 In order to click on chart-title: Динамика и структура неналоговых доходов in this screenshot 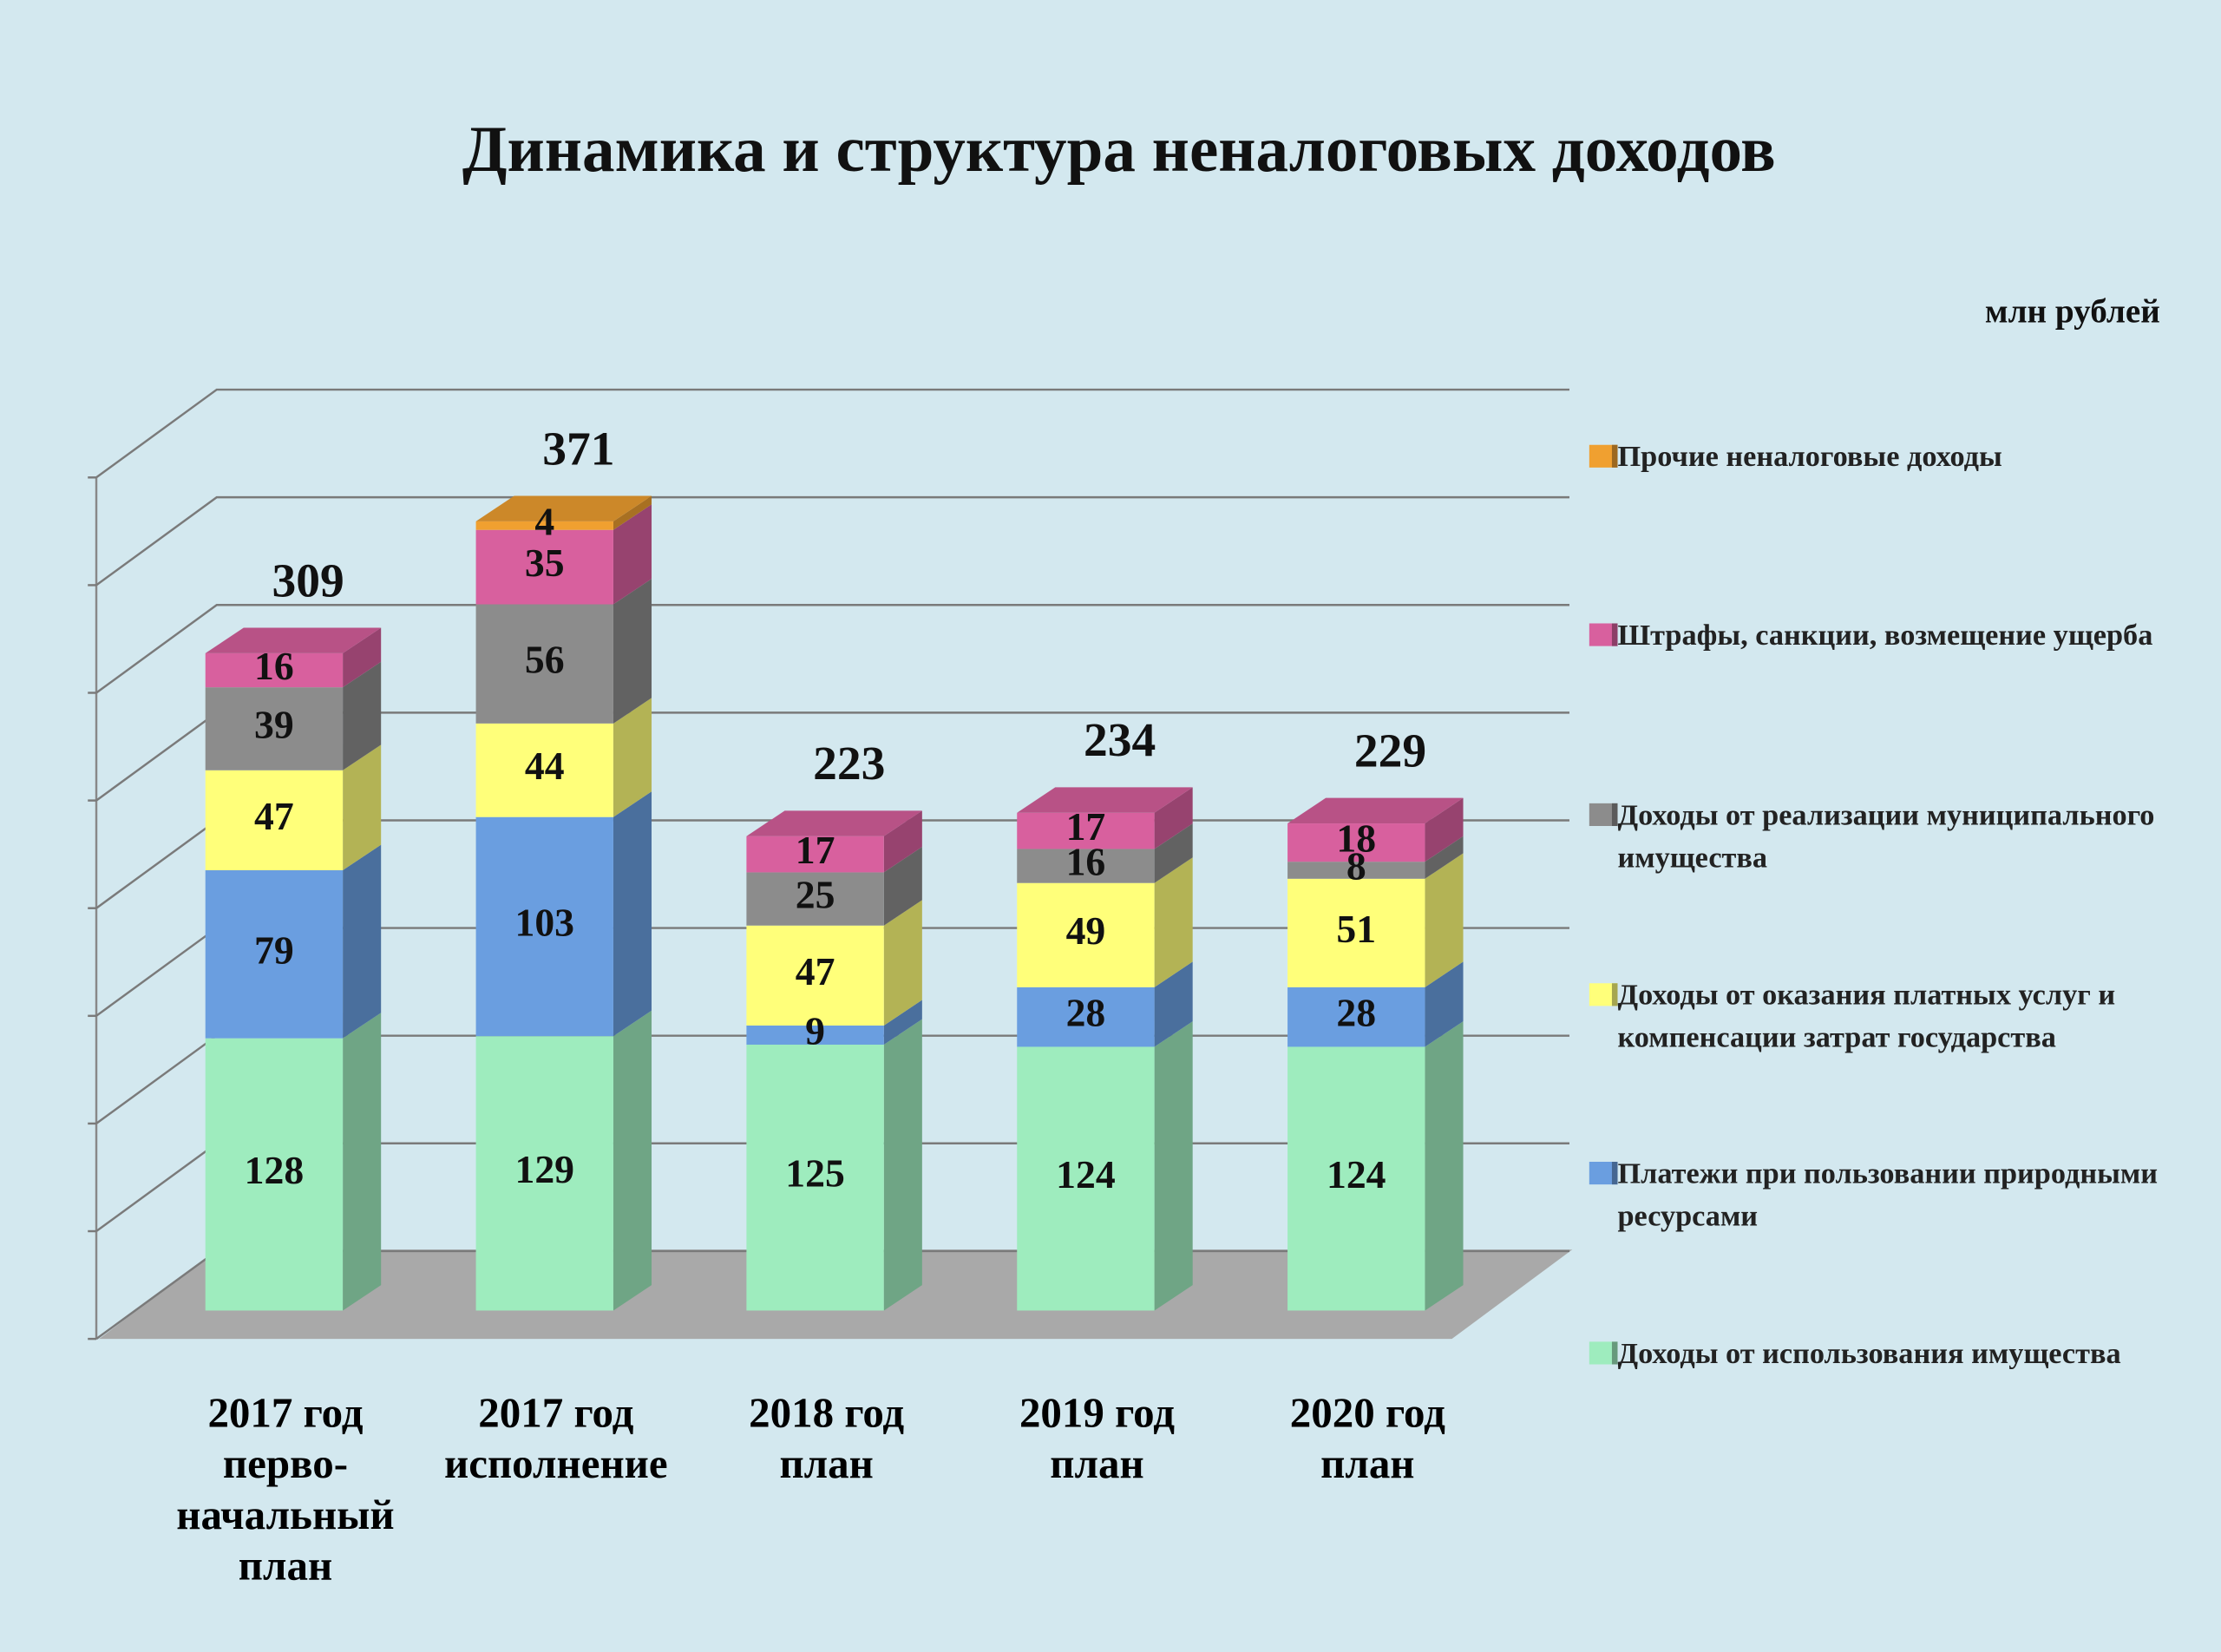, I will do `click(1119, 150)`.